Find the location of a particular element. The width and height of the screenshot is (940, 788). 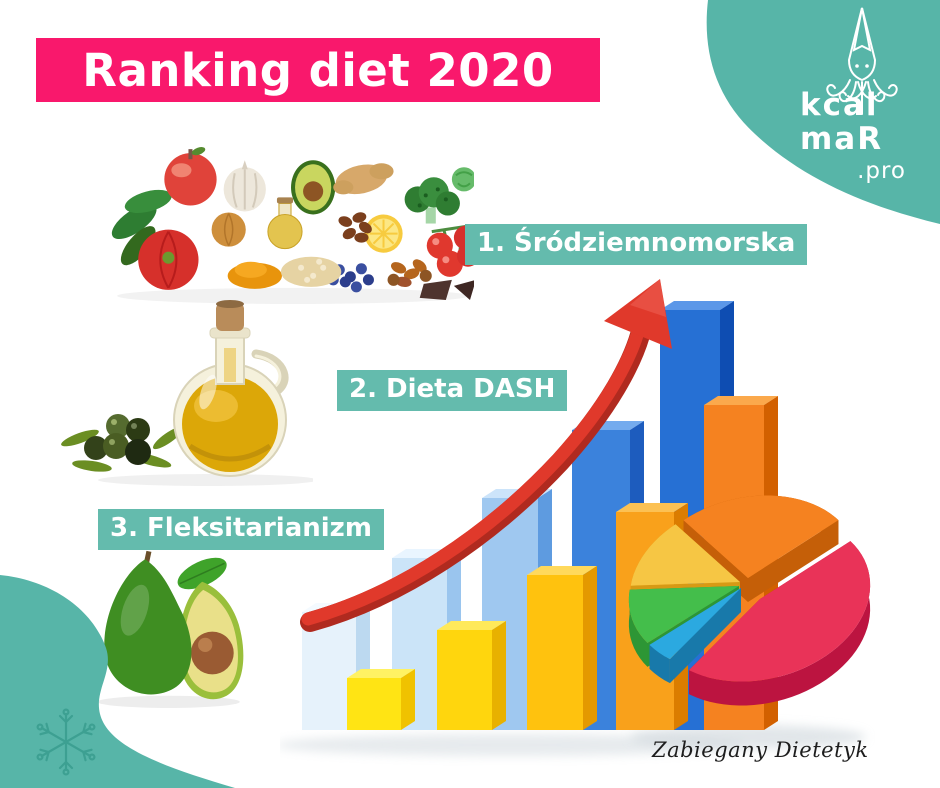

brand-wordmark: kcal maR .pro is located at coordinates (856, 137).